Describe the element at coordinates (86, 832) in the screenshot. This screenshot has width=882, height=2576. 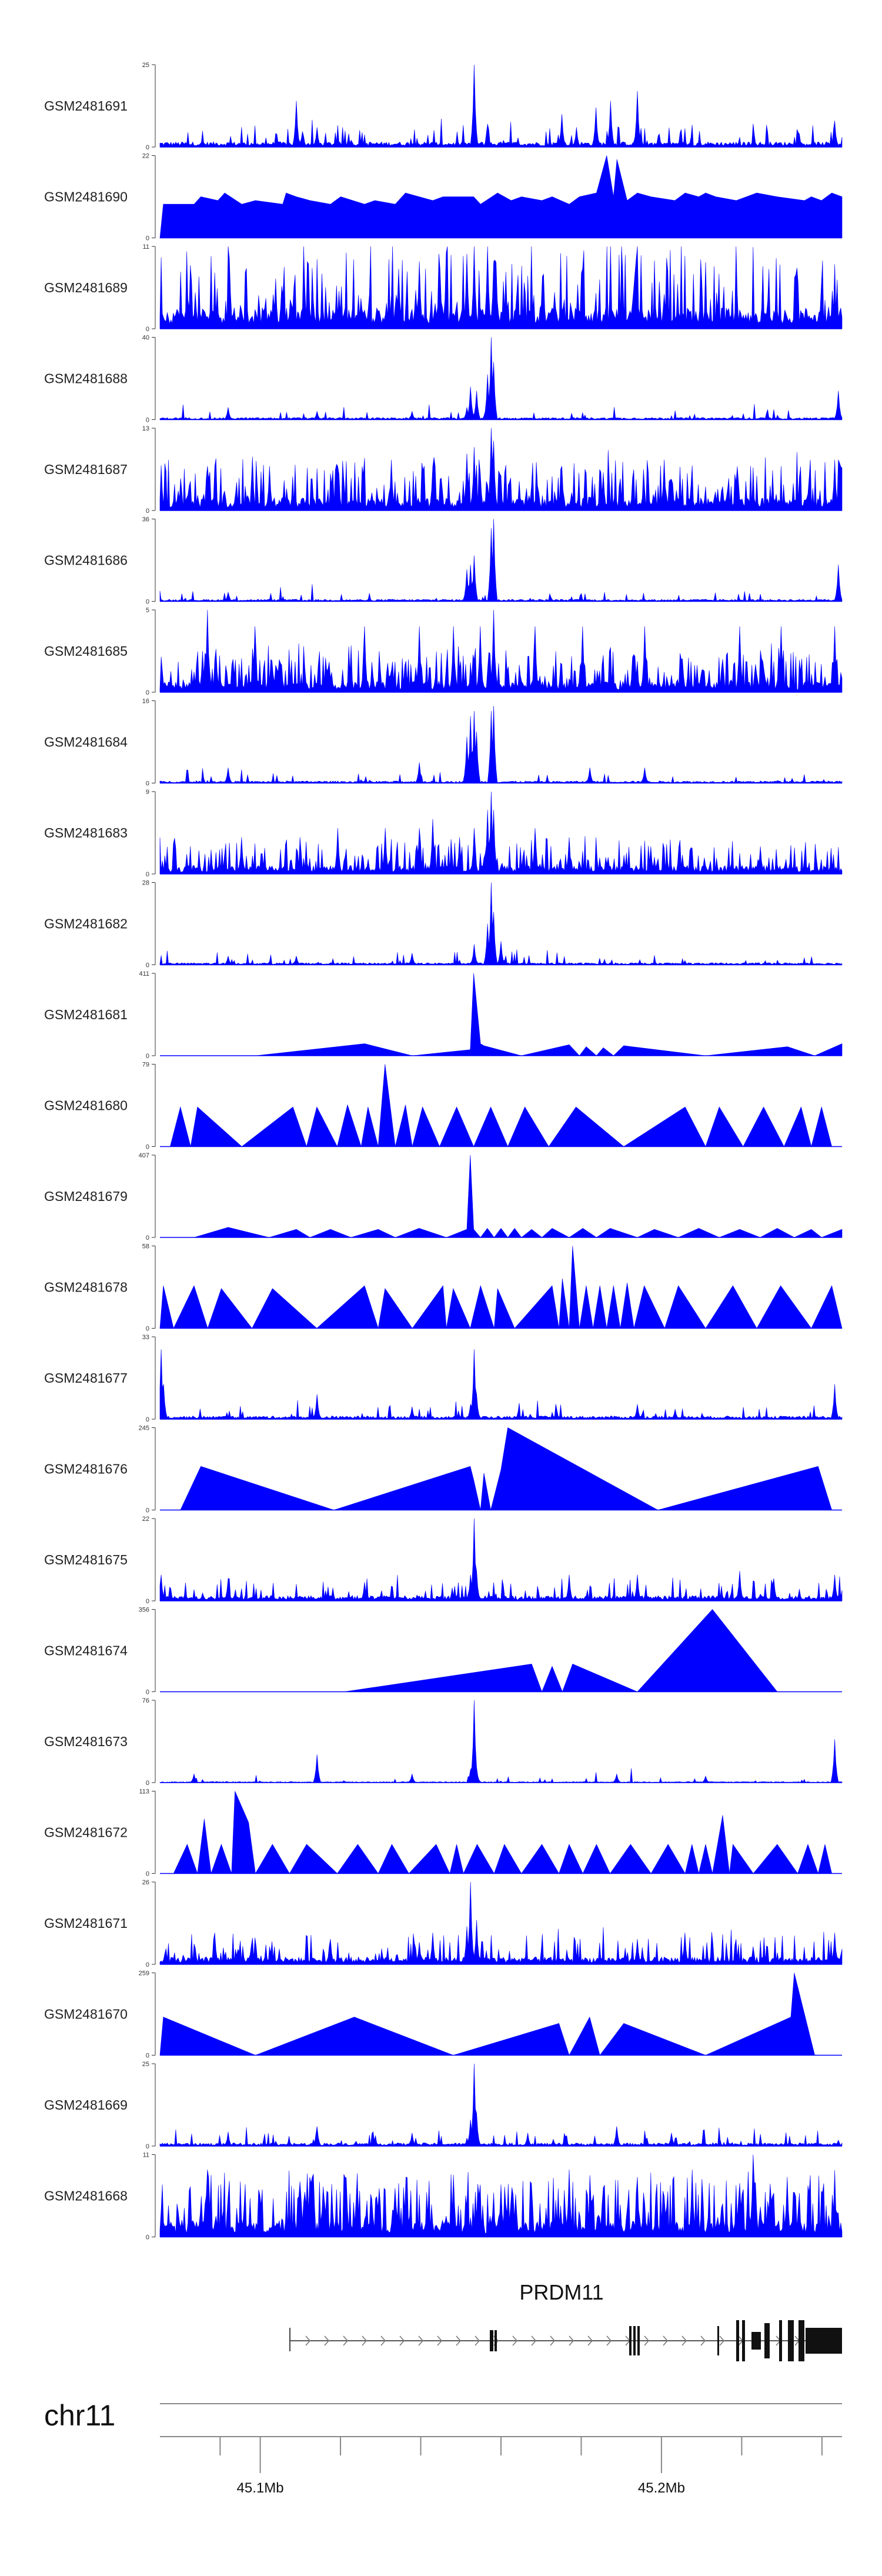
I see `track-label: GSM2481683` at that location.